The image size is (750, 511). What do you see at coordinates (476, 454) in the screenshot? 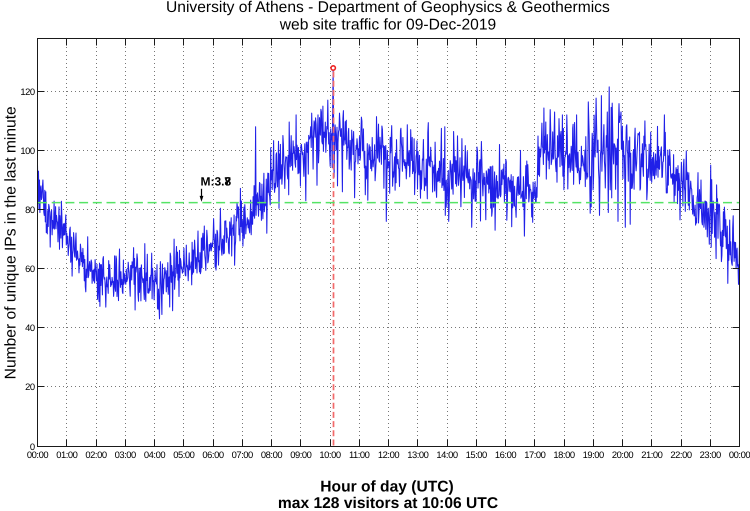
I see `svg-text: 15:00` at bounding box center [476, 454].